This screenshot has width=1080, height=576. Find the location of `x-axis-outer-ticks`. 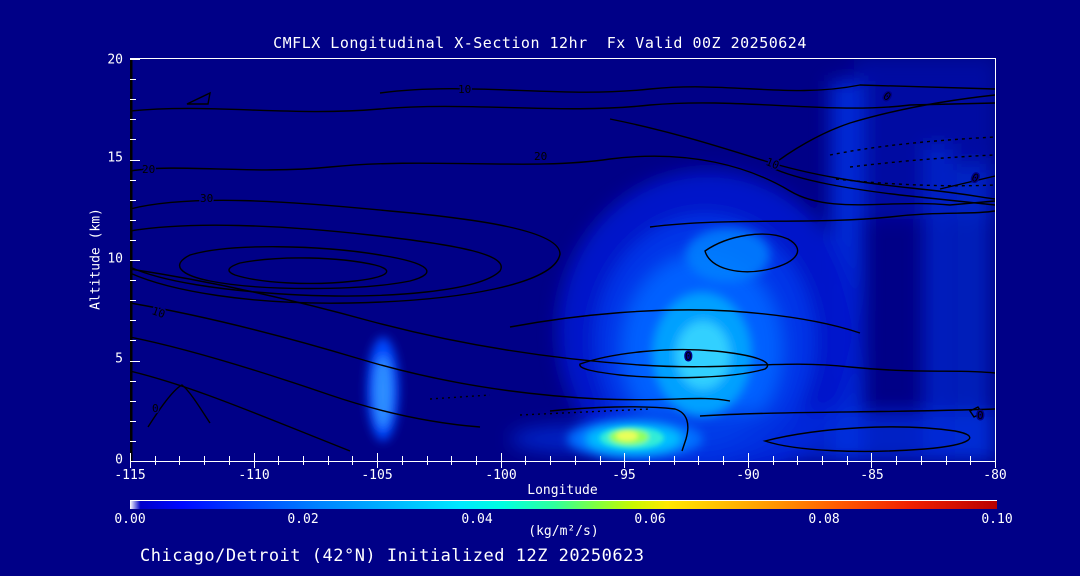

x-axis-outer-ticks is located at coordinates (563, 465).